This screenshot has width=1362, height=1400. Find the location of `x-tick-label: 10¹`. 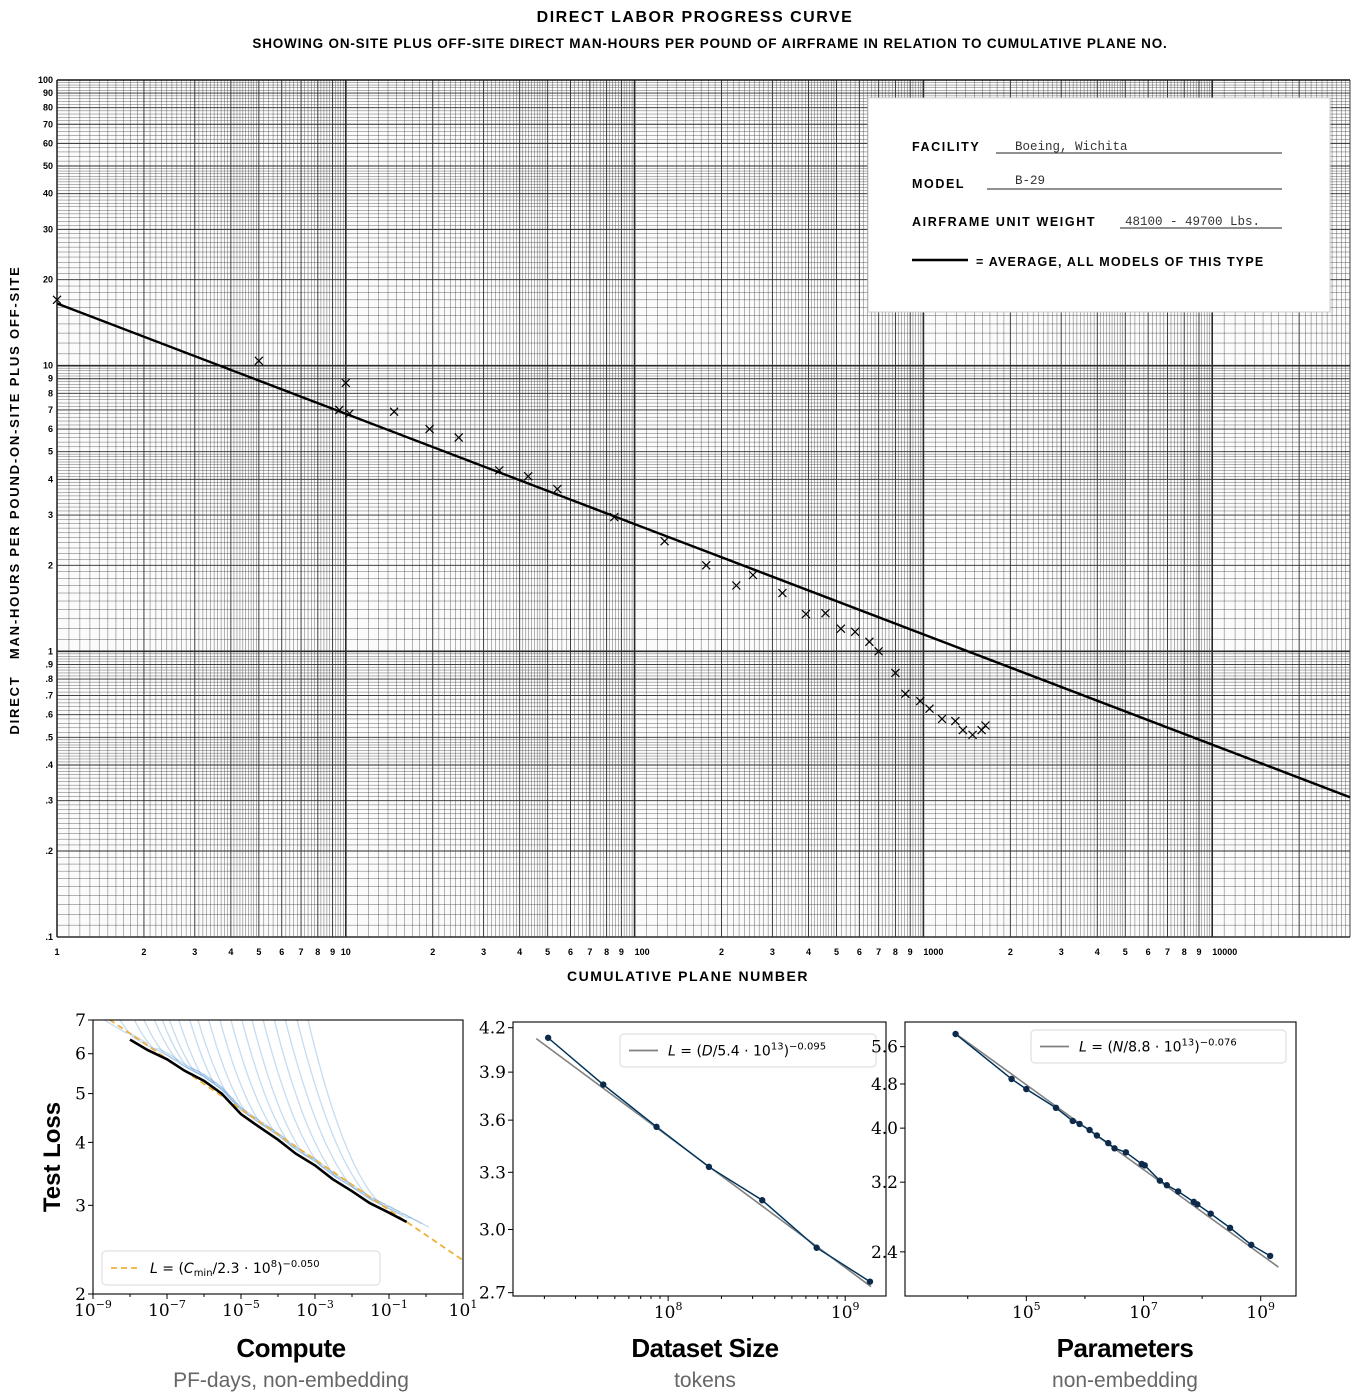

x-tick-label: 10¹ is located at coordinates (463, 1309).